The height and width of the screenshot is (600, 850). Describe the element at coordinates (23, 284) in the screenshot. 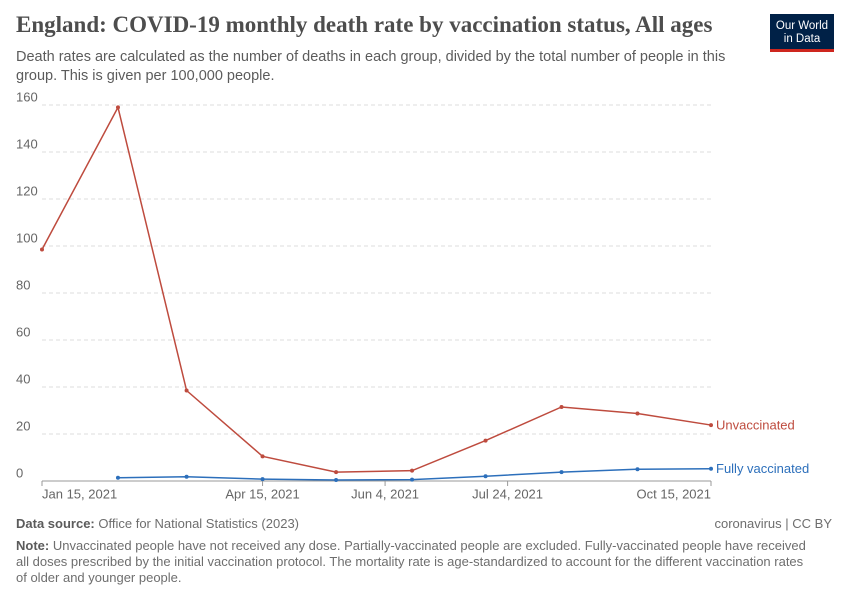

I see `y-tick-label: 80` at that location.